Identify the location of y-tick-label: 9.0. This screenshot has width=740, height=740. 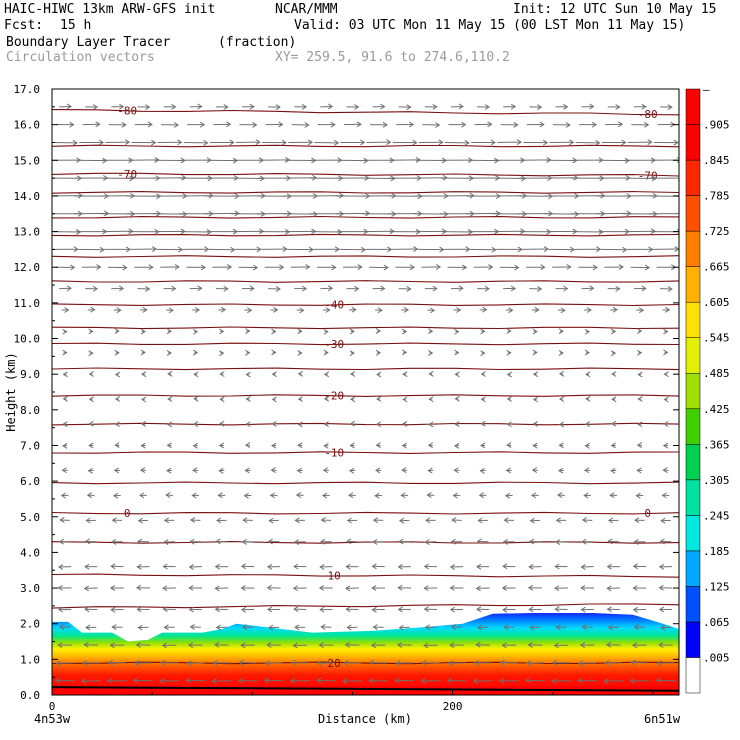
(30, 374).